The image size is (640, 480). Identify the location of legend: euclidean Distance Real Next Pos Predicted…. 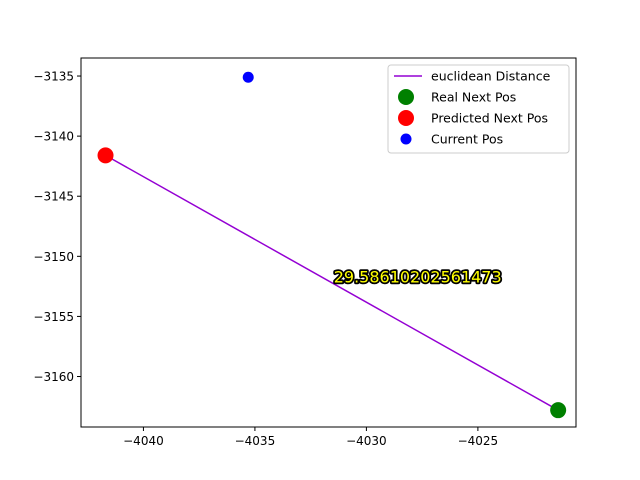
(478, 109).